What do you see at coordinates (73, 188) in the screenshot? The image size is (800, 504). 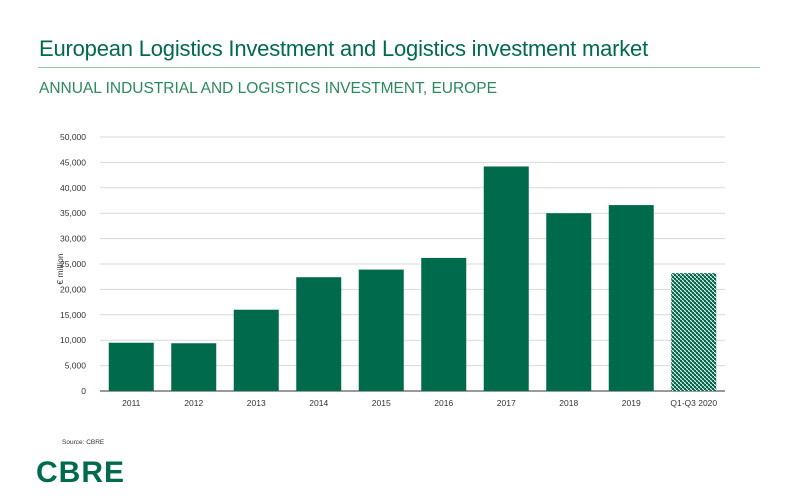 I see `y-tick-label: 40,000` at bounding box center [73, 188].